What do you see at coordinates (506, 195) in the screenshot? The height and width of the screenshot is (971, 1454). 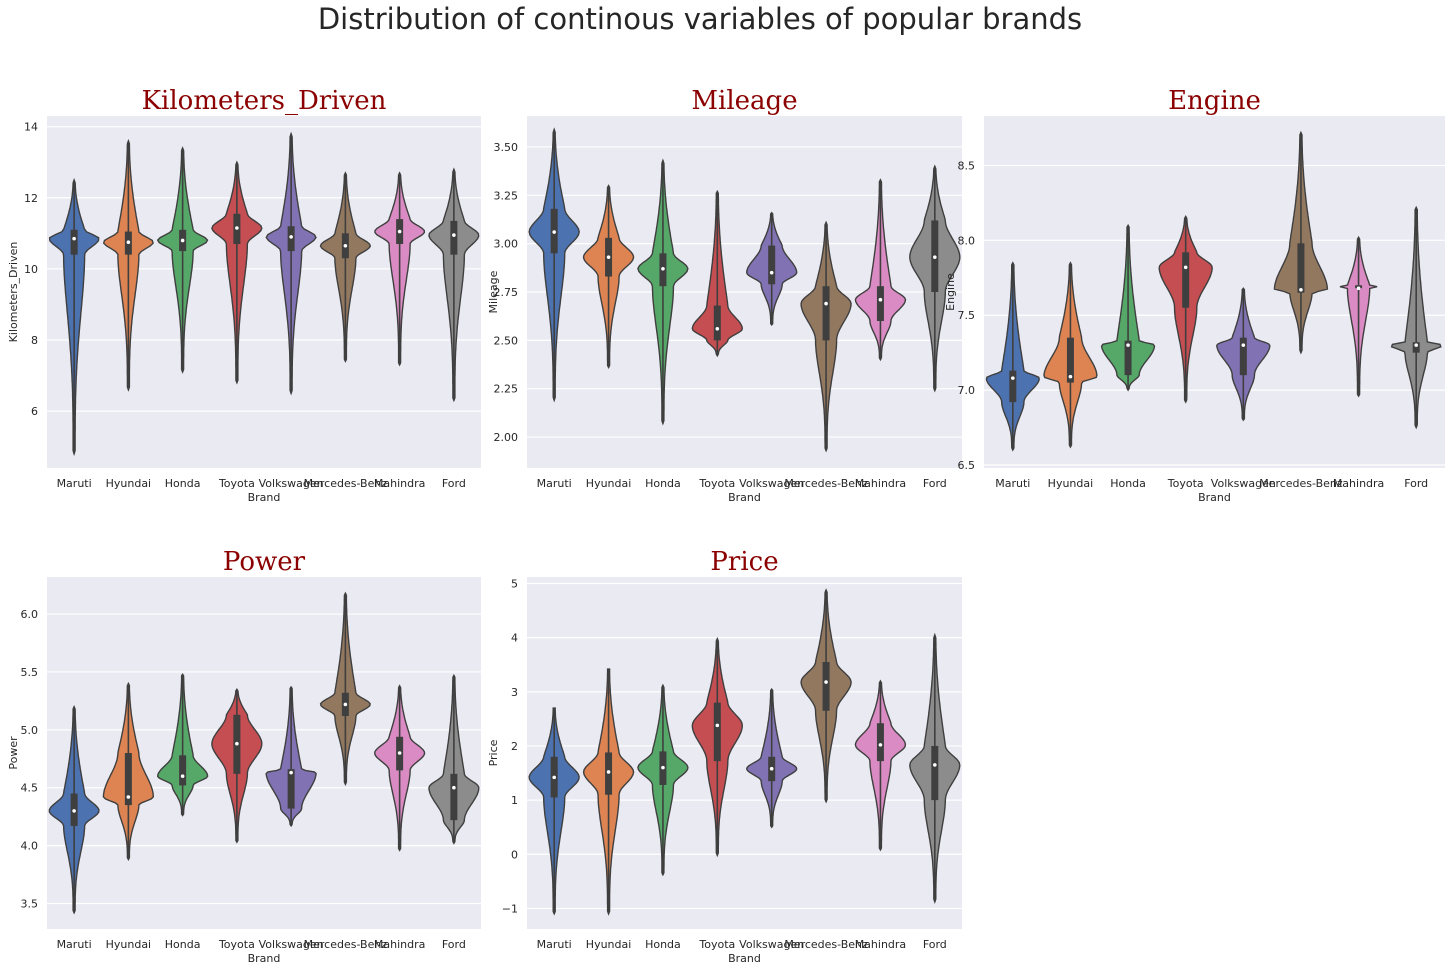 I see `y-tick-label: 3.25` at bounding box center [506, 195].